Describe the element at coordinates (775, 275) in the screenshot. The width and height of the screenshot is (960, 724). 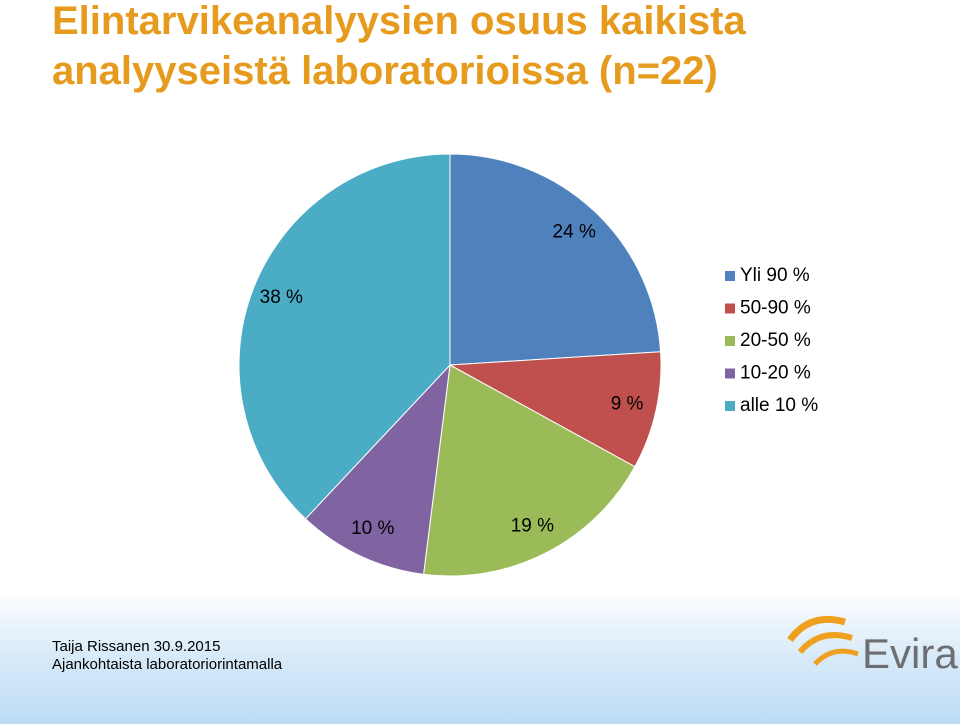
I see `legend-label: Yli 90 %` at that location.